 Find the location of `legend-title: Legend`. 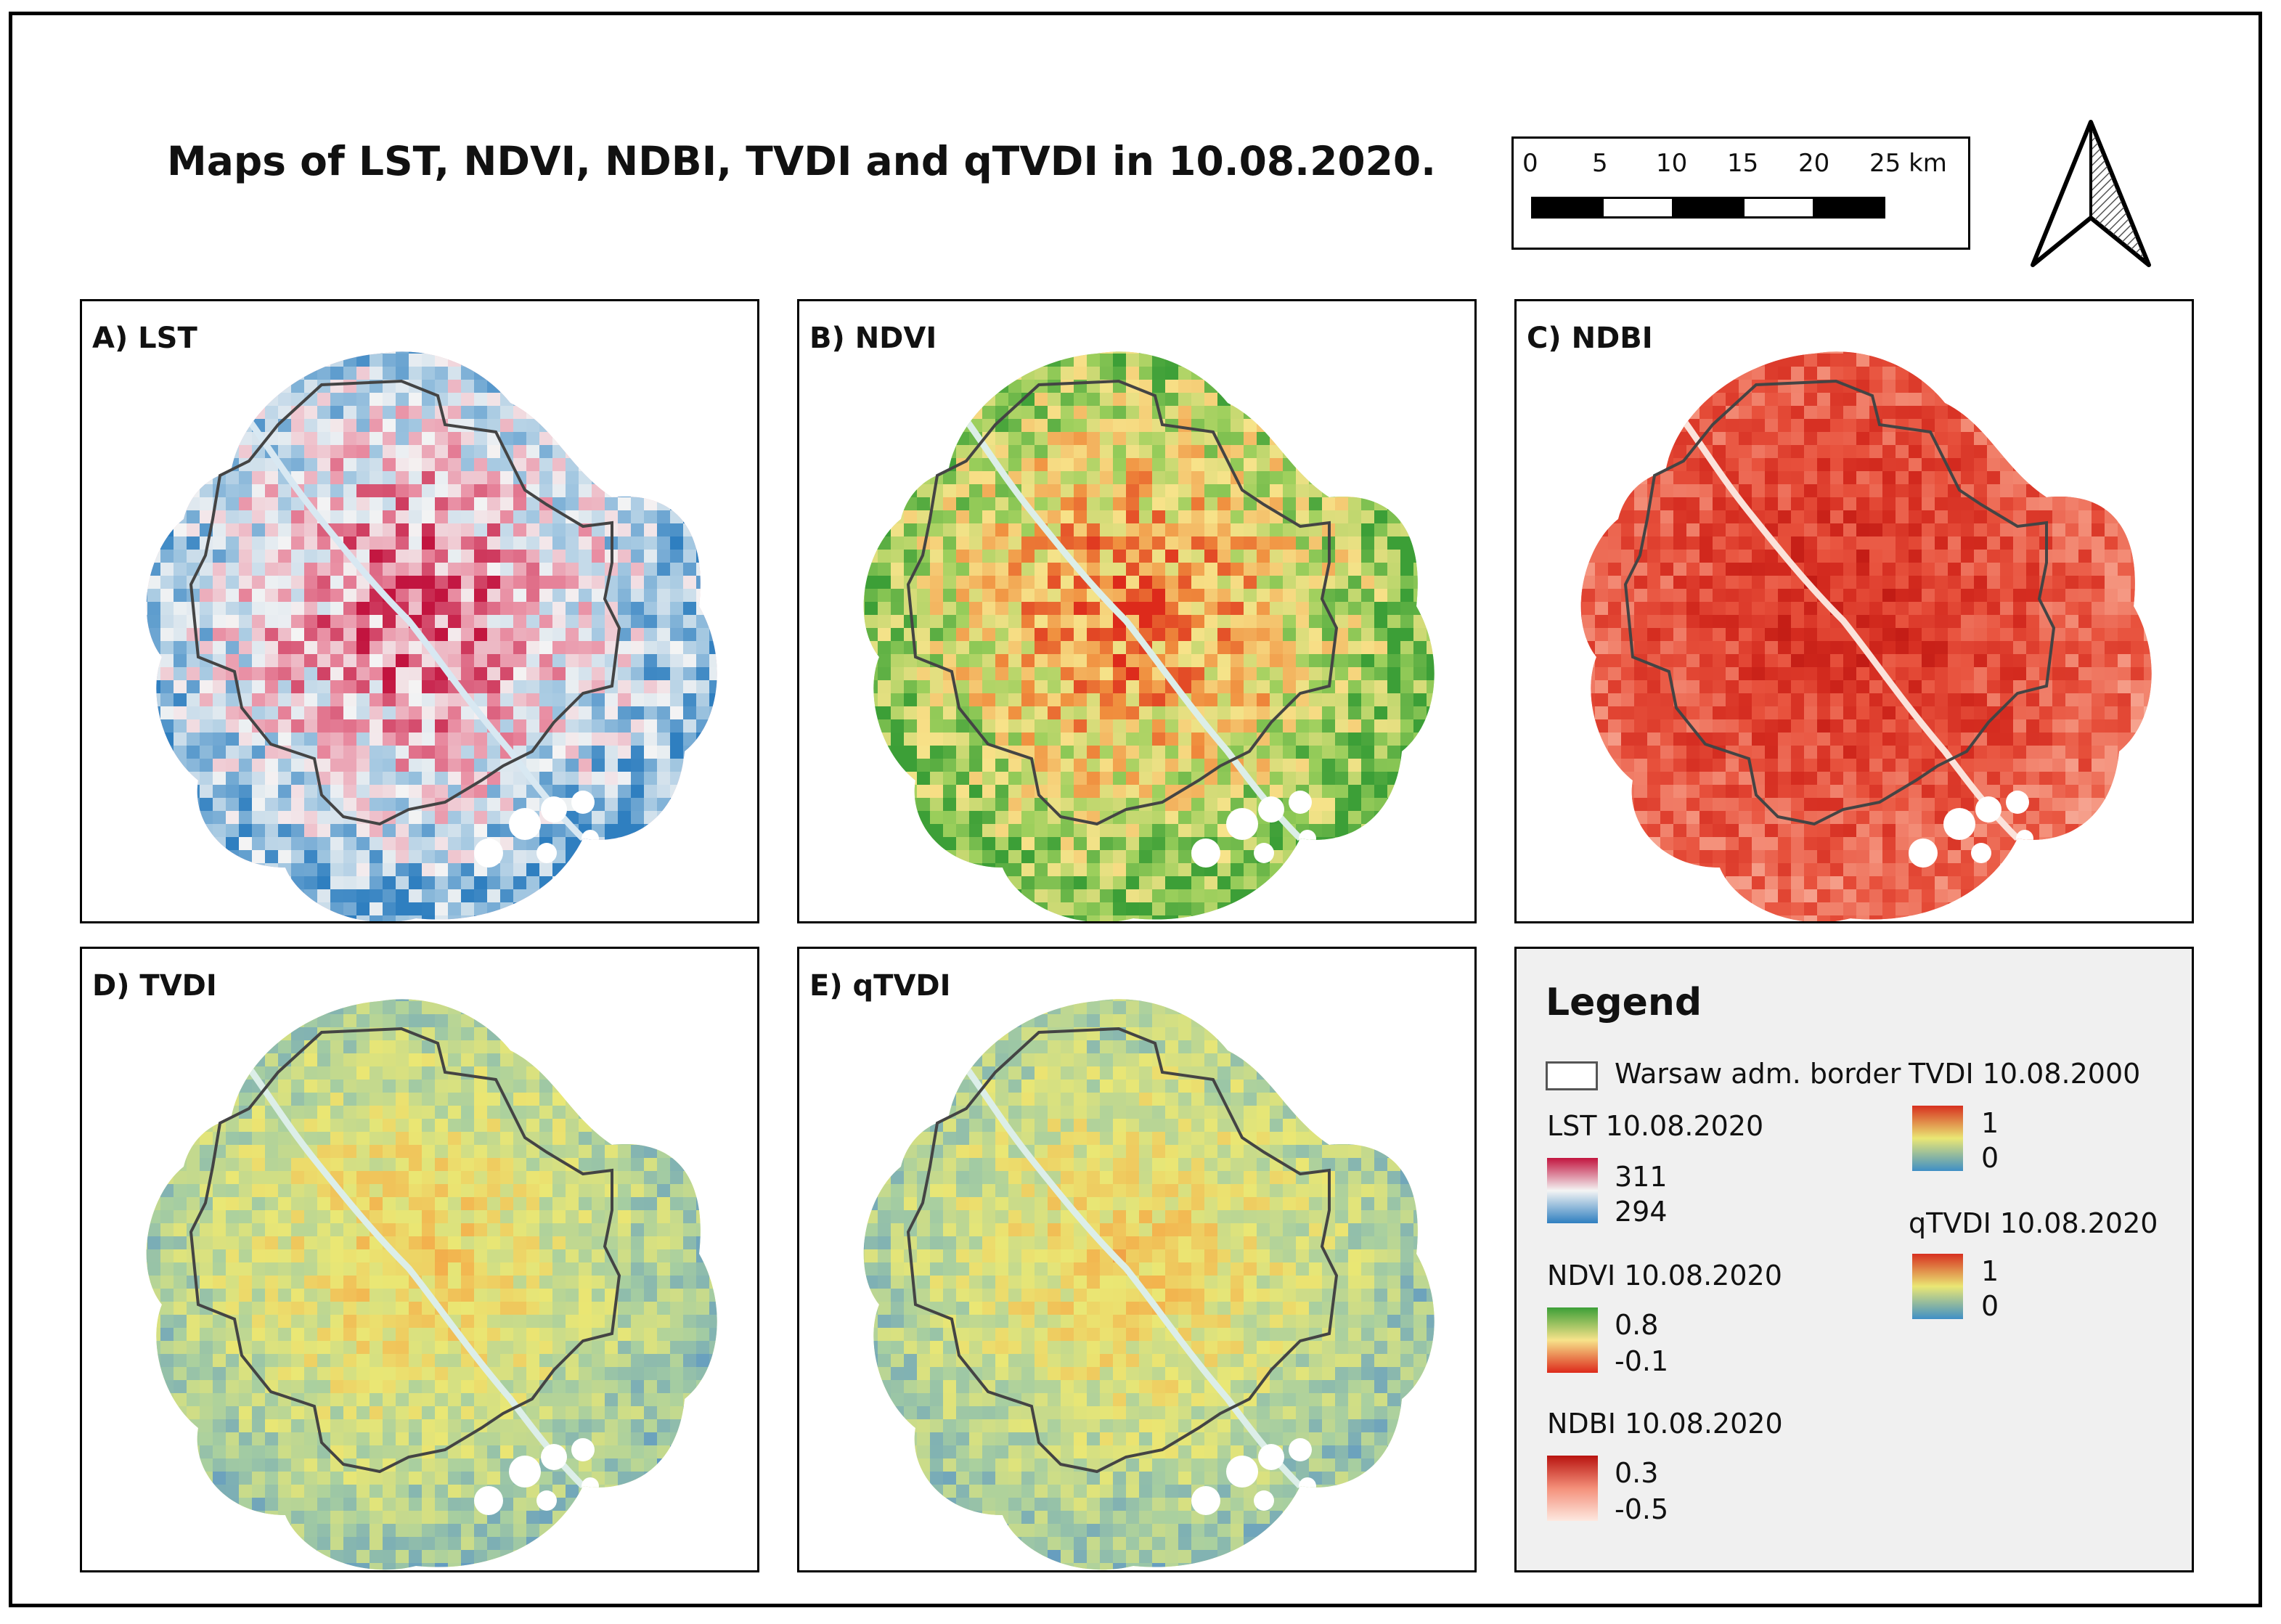

legend-title: Legend is located at coordinates (1624, 1002).